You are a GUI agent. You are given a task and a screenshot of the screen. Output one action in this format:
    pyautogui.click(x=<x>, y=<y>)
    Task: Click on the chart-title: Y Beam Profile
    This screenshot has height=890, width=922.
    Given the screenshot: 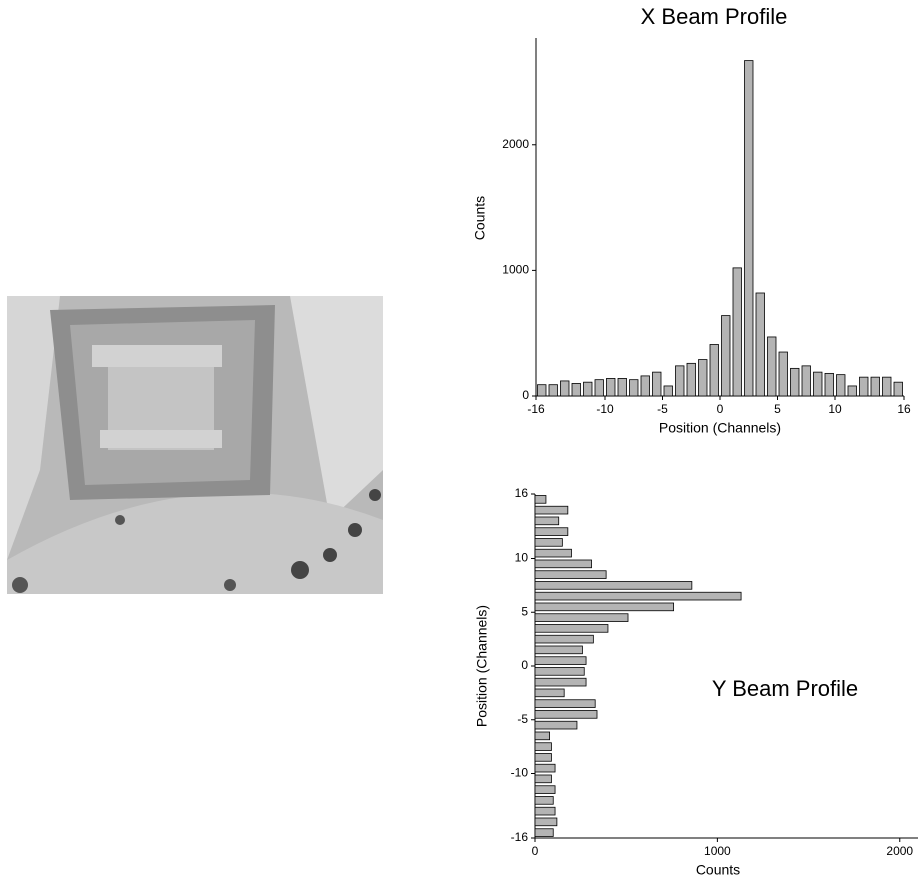 What is the action you would take?
    pyautogui.click(x=785, y=688)
    